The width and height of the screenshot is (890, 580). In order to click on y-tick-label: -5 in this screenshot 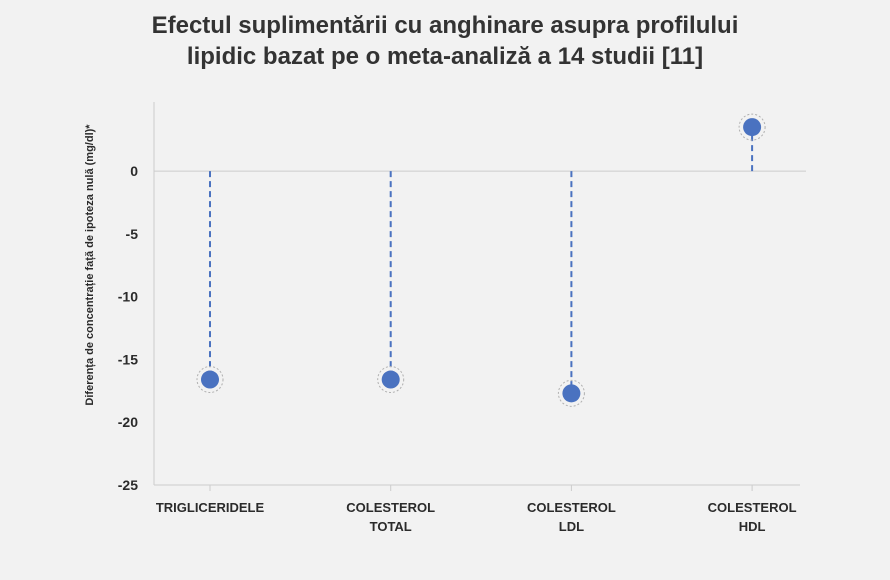, I will do `click(132, 234)`.